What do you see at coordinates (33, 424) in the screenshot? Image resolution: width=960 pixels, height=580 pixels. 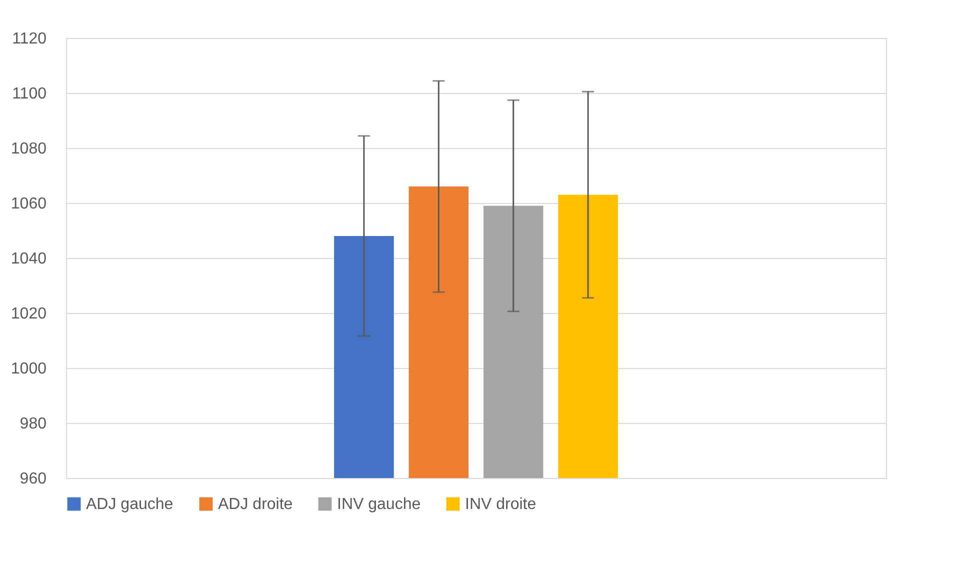 I see `y-tick-label: 980` at bounding box center [33, 424].